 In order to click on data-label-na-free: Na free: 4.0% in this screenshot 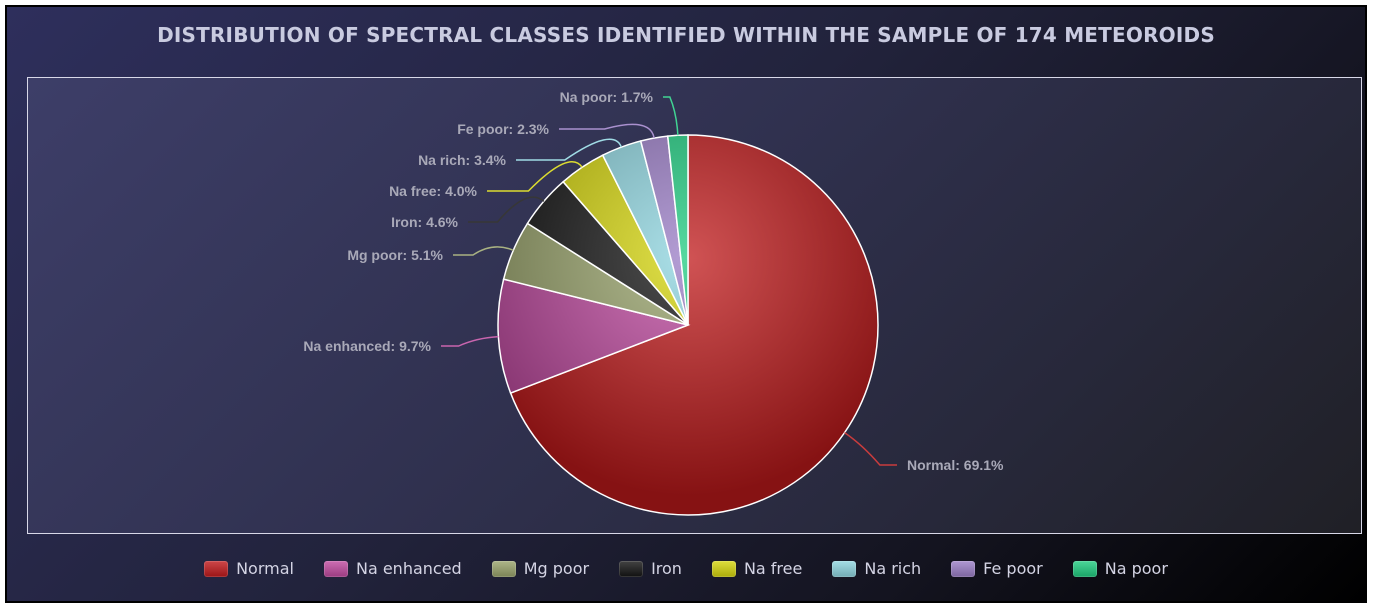, I will do `click(433, 191)`.